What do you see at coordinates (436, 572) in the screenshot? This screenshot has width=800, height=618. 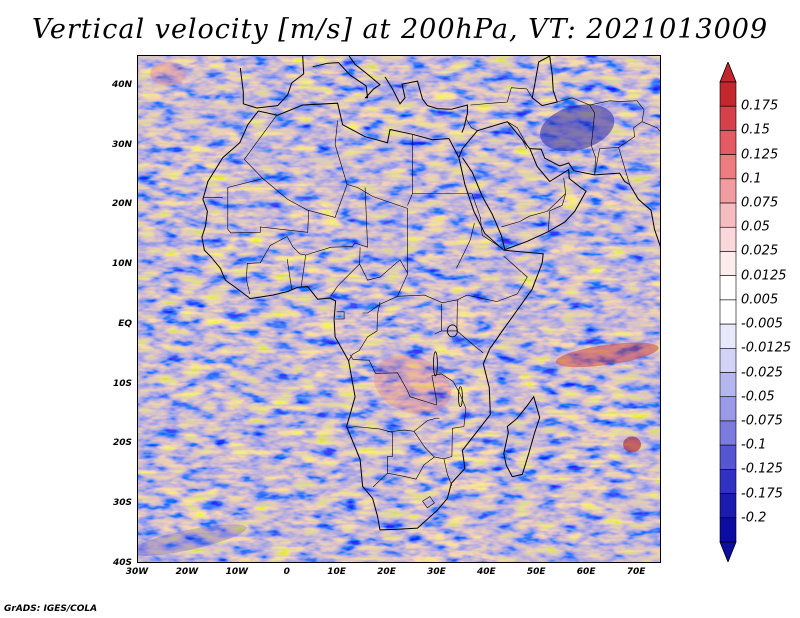 I see `lon-tick-label: 30E` at bounding box center [436, 572].